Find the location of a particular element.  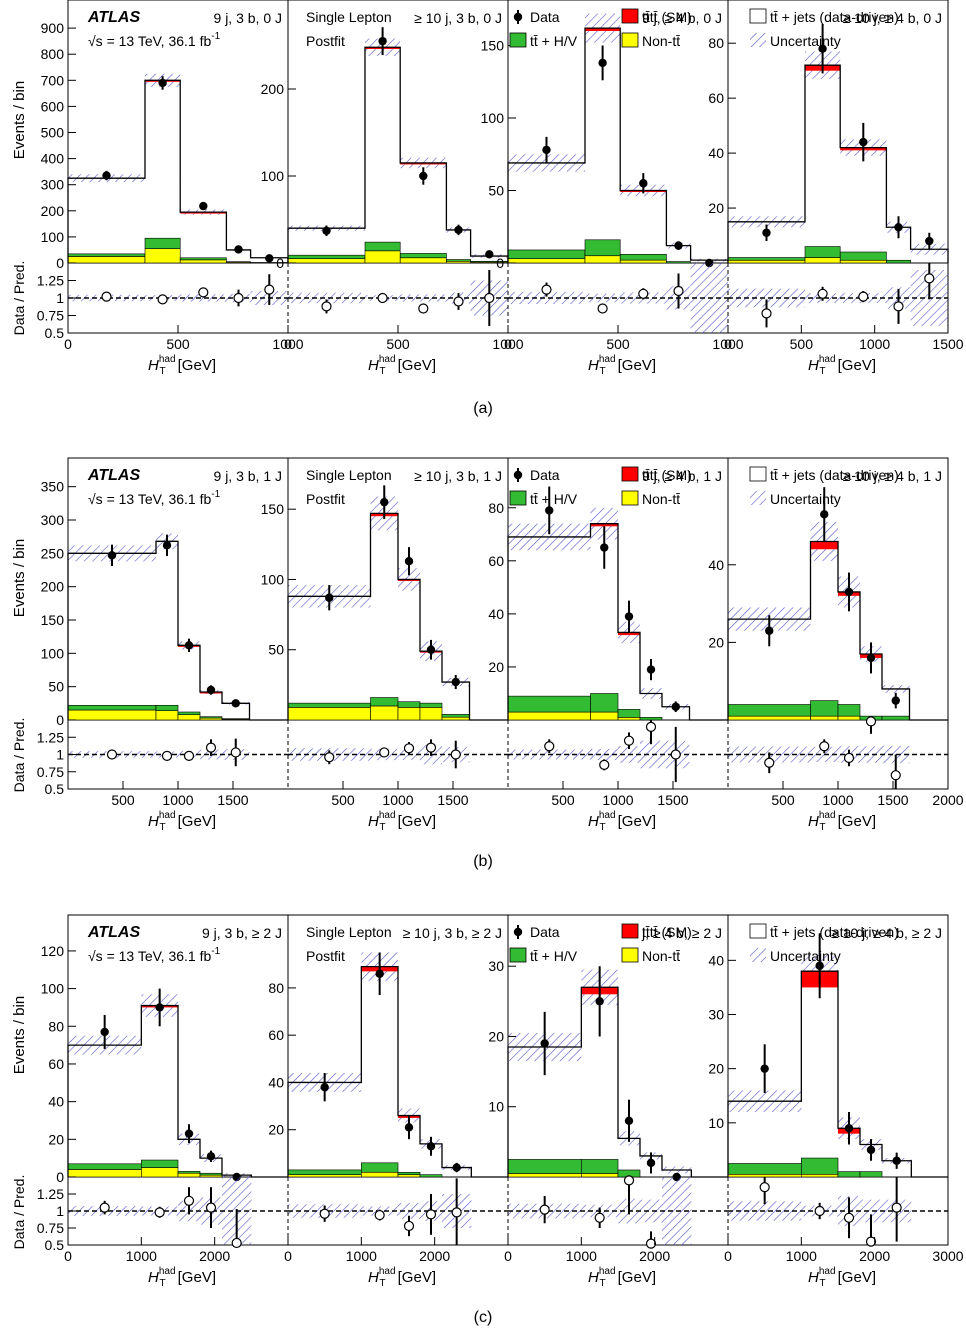

region-label: 9 j, 3 b, 0 J is located at coordinates (248, 18).